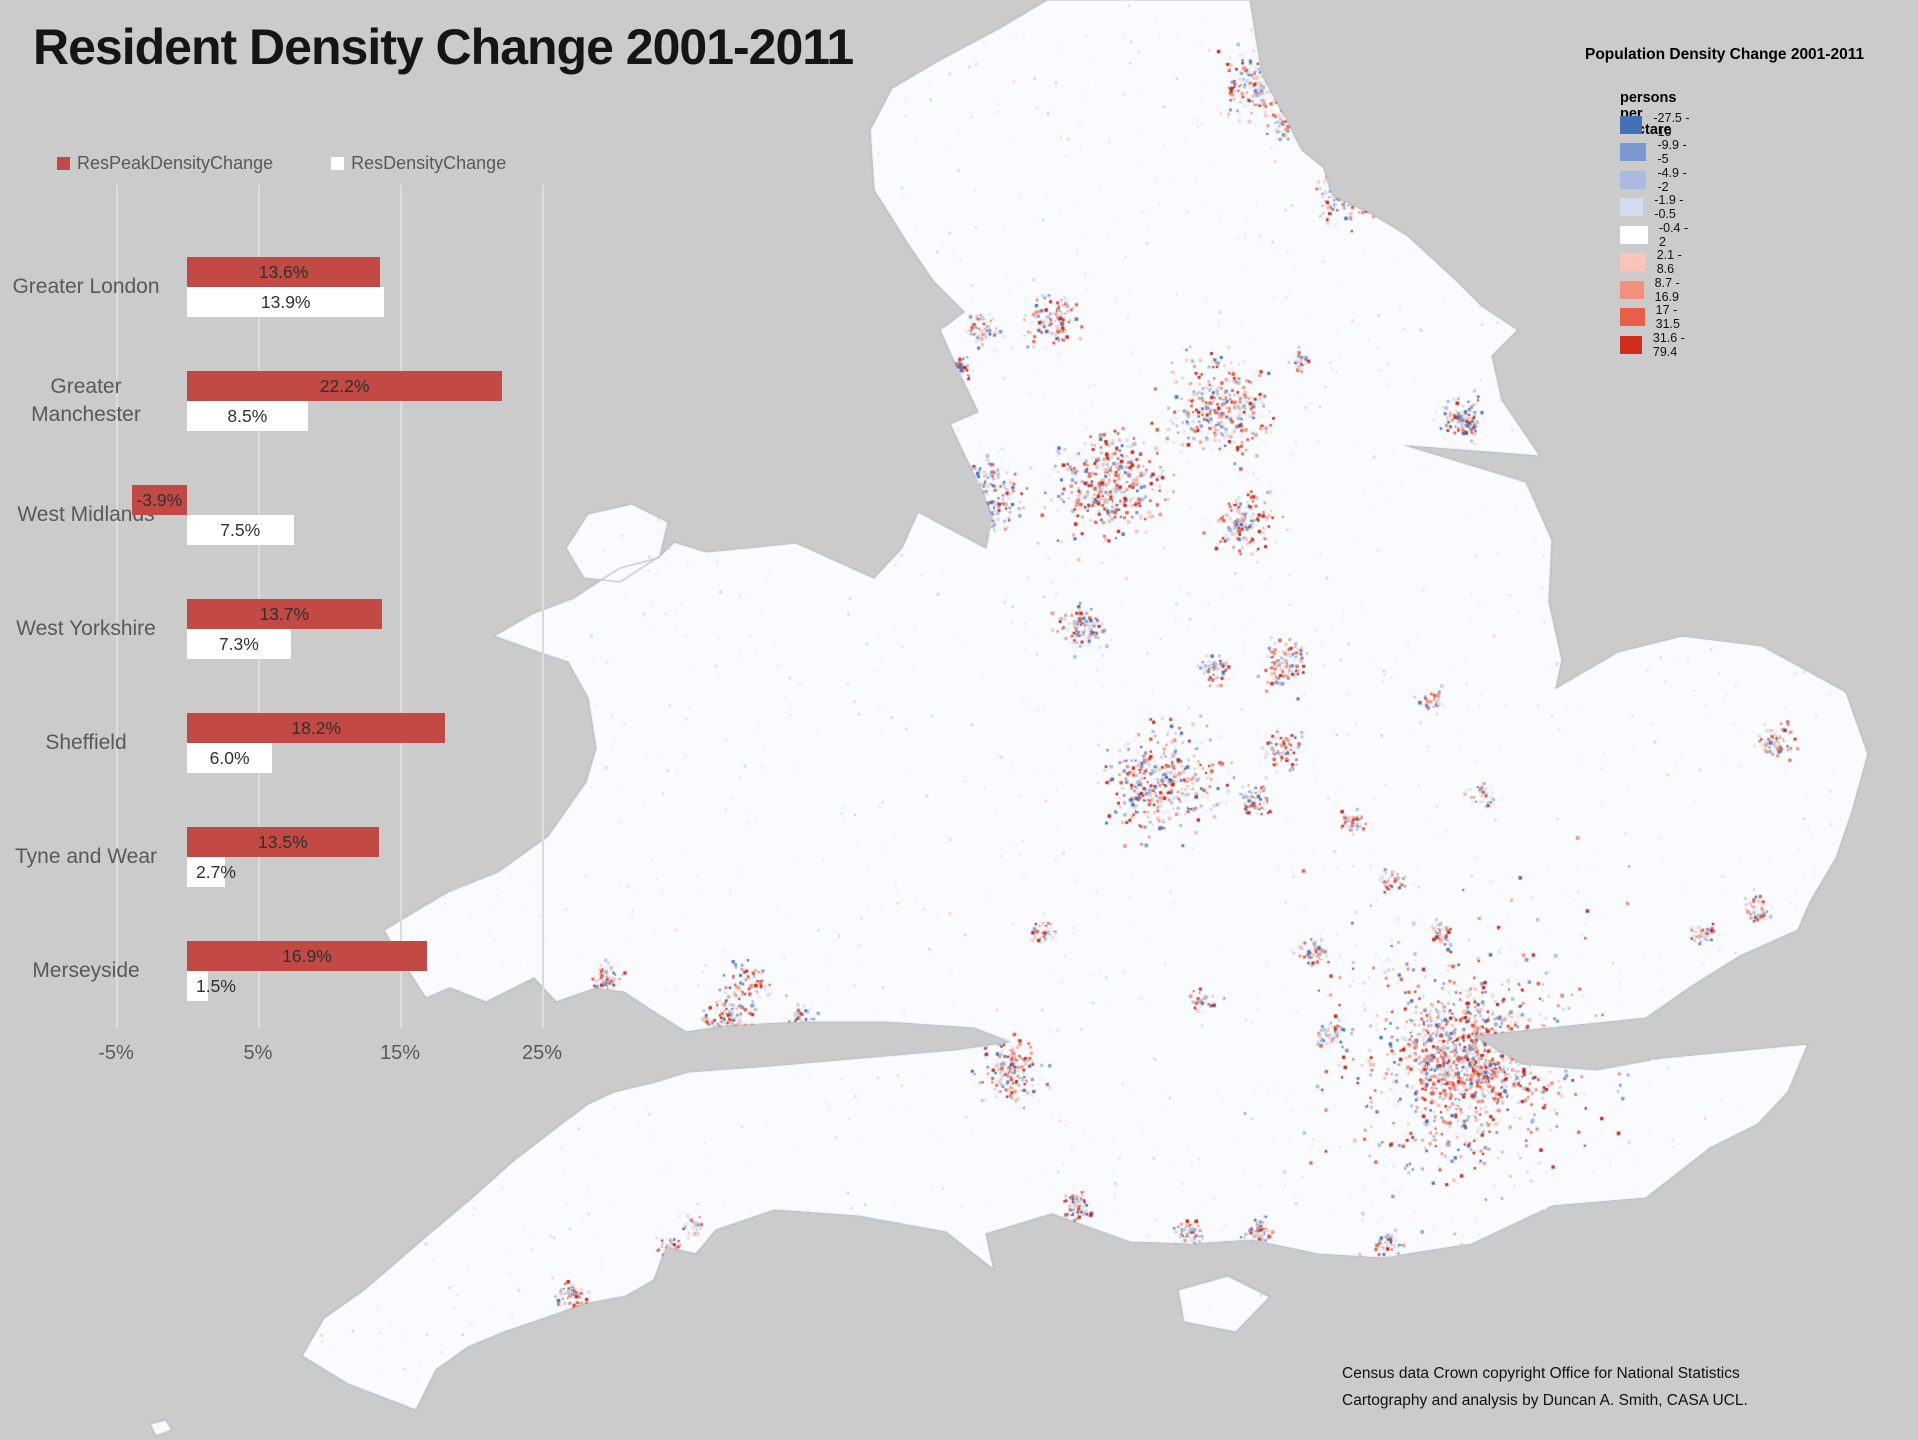 Image resolution: width=1918 pixels, height=1440 pixels. What do you see at coordinates (116, 1053) in the screenshot?
I see `x-axis-tick-label: -5%` at bounding box center [116, 1053].